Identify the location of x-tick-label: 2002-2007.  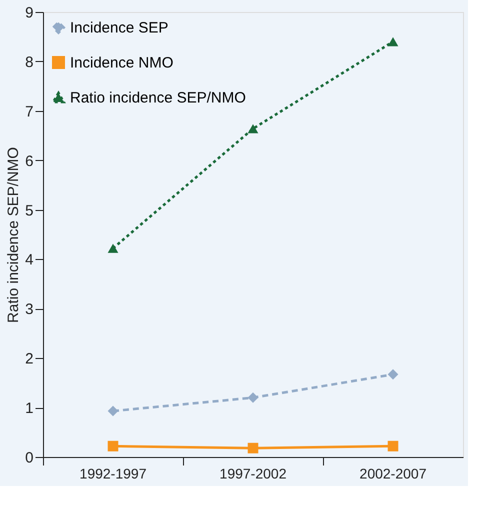
(393, 474).